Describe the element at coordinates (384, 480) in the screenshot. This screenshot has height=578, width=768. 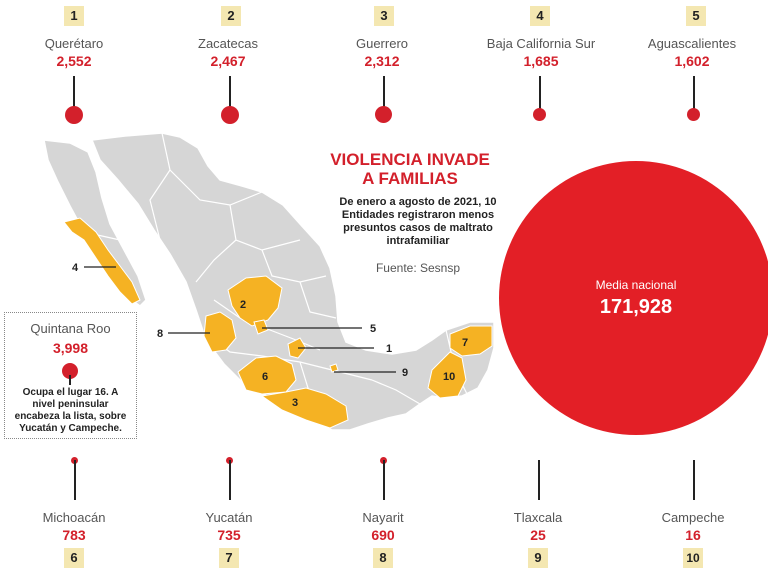
I see `stem-nayarit` at that location.